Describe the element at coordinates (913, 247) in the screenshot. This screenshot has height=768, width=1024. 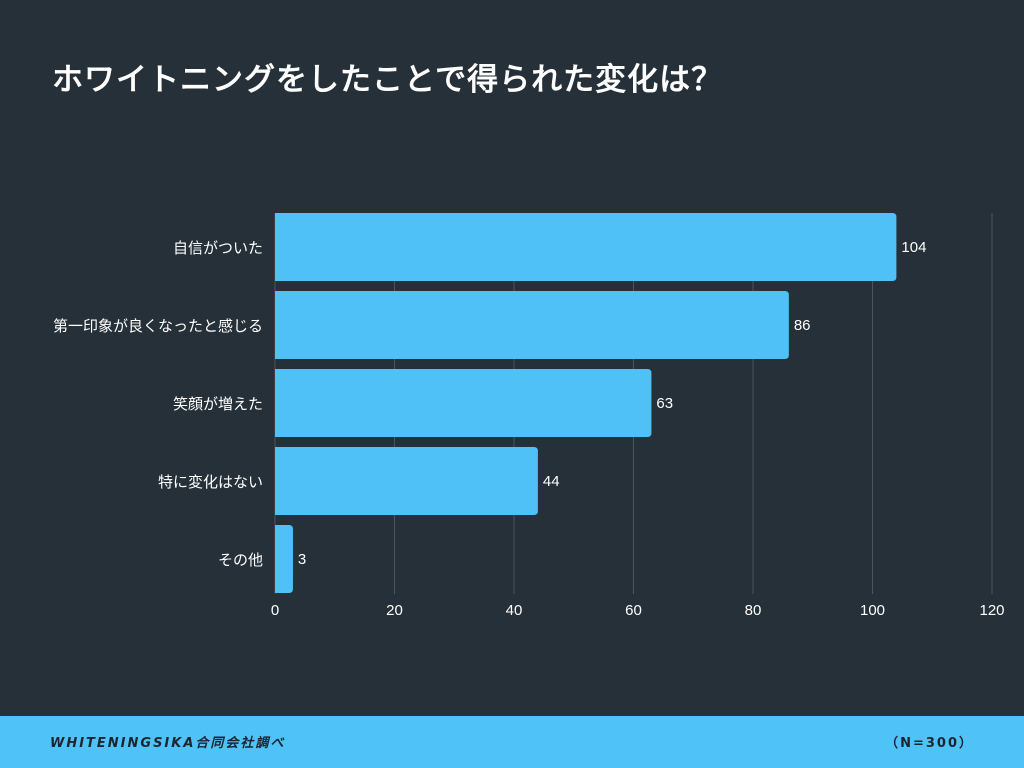
I see `data-label: 104` at that location.